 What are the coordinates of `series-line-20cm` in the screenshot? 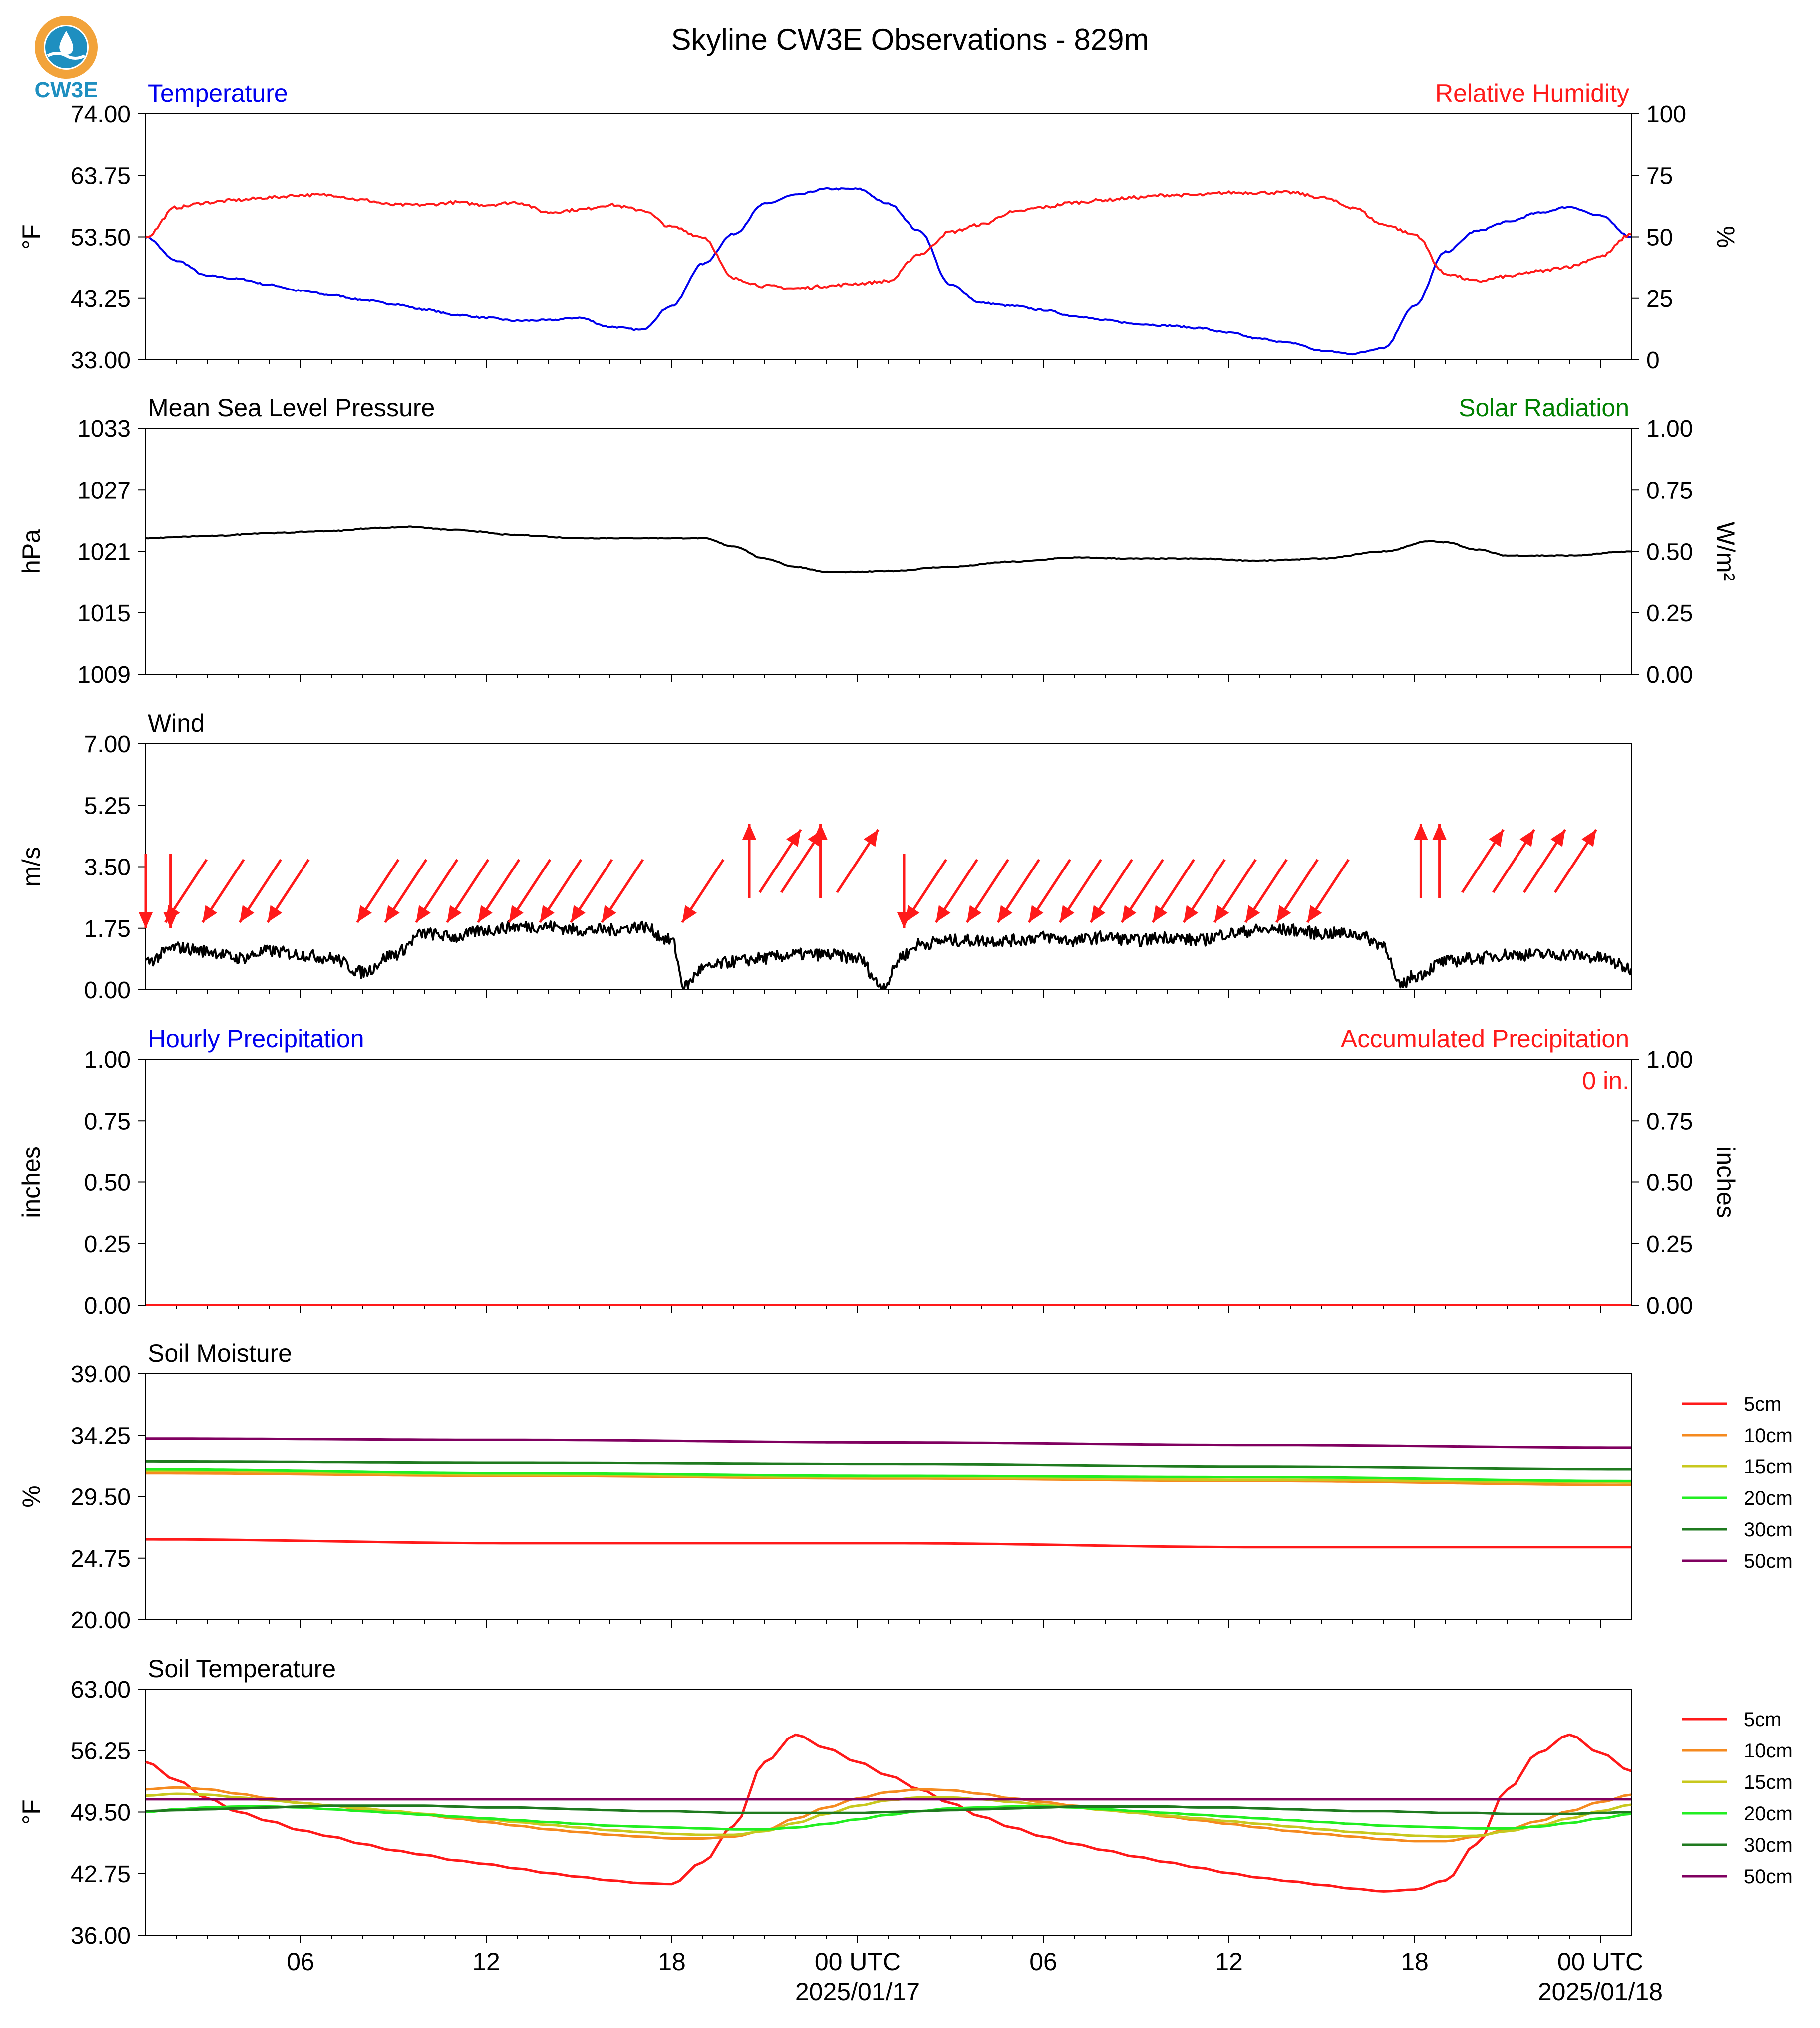 It's located at (888, 1475).